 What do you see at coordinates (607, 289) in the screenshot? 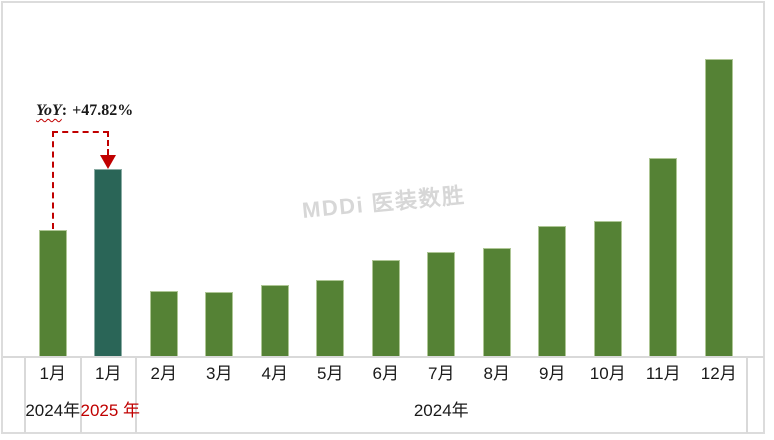
I see `bar-10月-10` at bounding box center [607, 289].